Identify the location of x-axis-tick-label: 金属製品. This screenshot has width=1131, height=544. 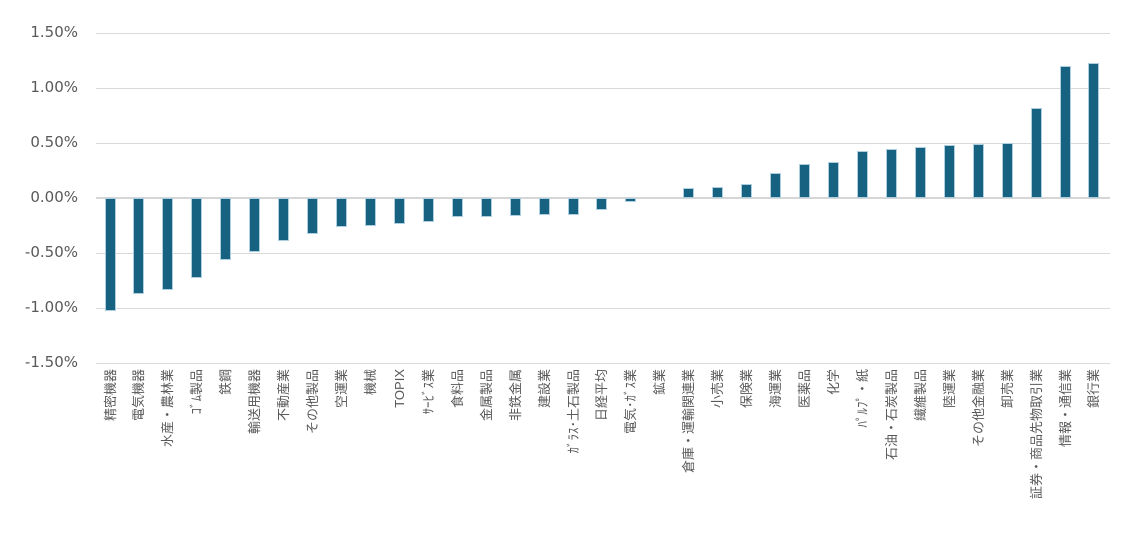
(486, 395).